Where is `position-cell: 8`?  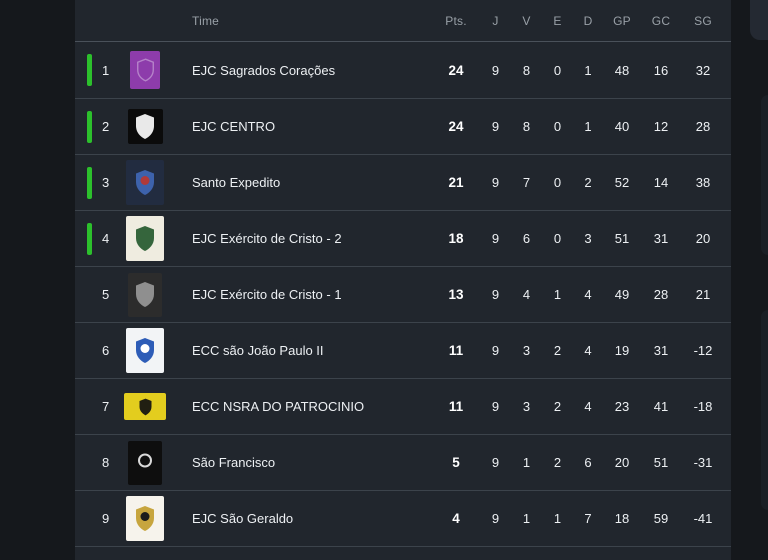
position-cell: 8 is located at coordinates (97, 462).